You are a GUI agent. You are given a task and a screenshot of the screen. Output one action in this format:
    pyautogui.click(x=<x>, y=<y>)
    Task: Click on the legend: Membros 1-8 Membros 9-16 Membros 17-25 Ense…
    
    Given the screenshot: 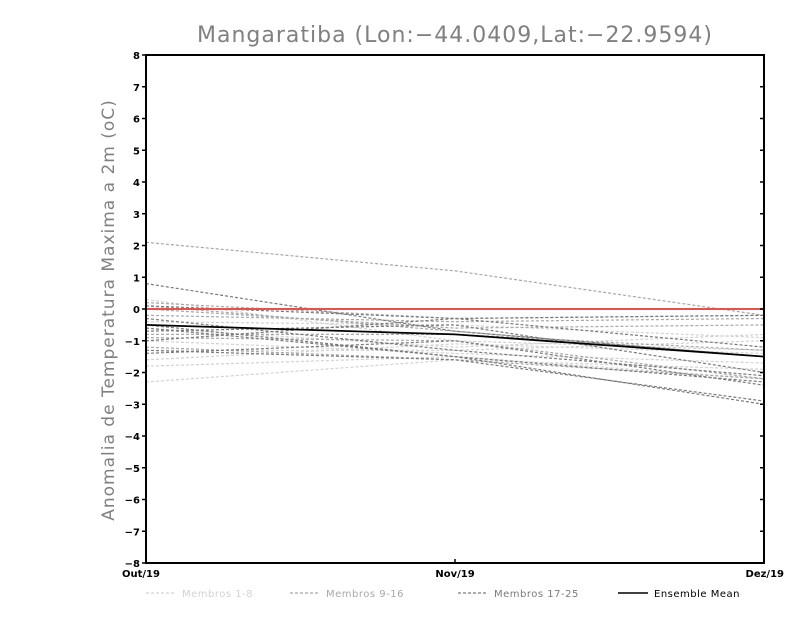 What is the action you would take?
    pyautogui.click(x=443, y=594)
    